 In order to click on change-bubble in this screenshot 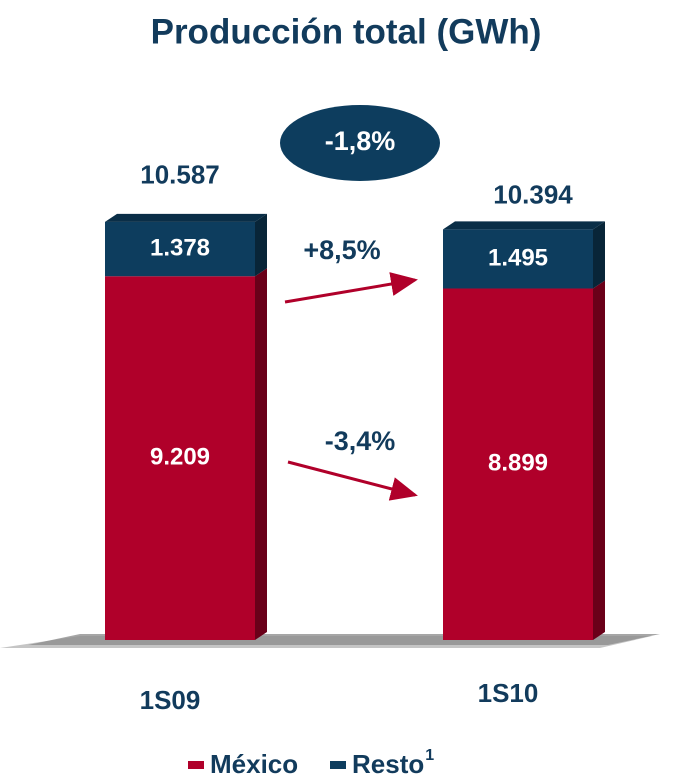, I will do `click(360, 143)`.